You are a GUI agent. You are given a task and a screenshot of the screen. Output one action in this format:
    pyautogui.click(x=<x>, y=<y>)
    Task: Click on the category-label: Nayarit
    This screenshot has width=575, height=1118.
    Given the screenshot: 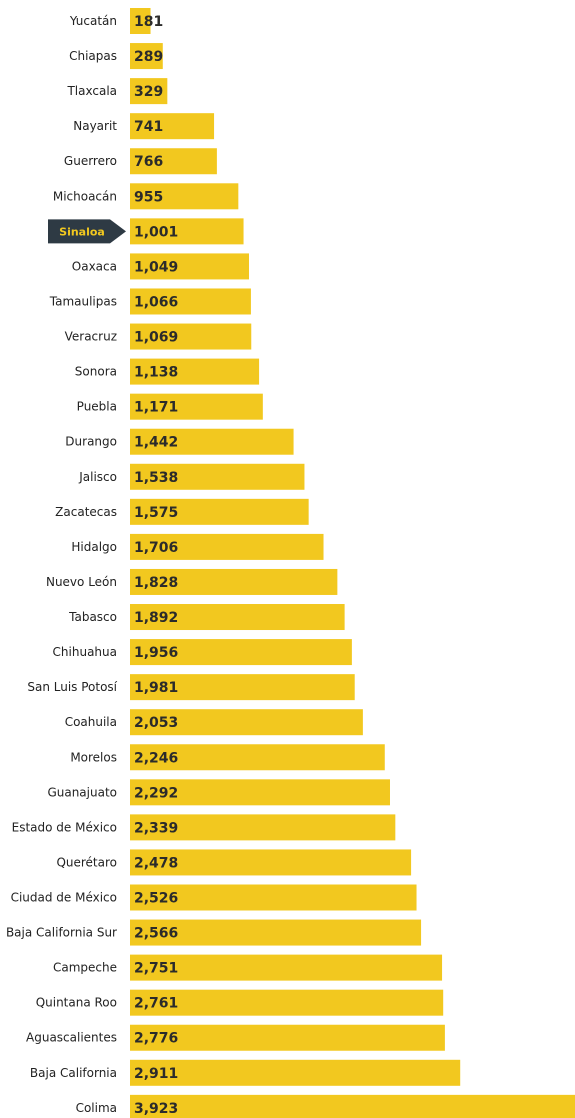 What is the action you would take?
    pyautogui.click(x=95, y=126)
    